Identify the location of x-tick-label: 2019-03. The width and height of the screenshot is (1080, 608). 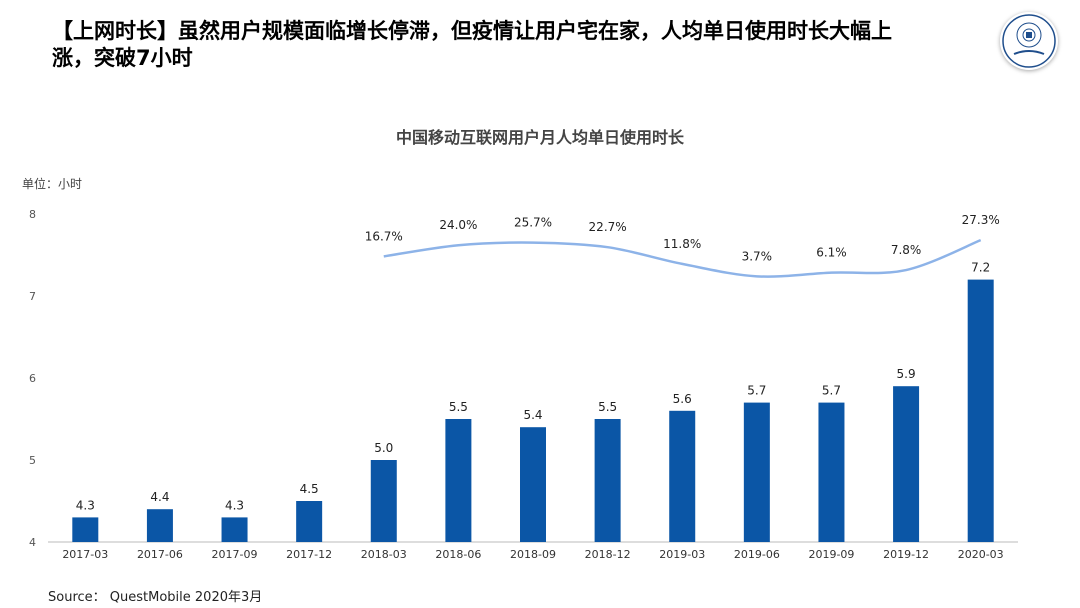
(682, 554).